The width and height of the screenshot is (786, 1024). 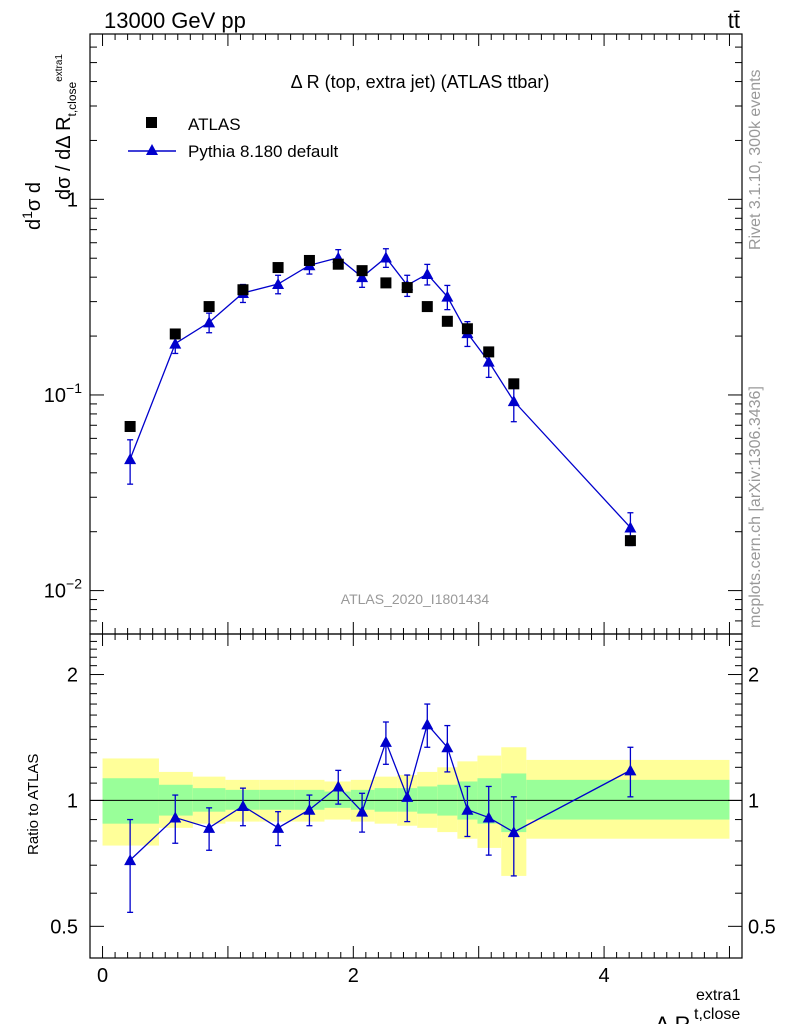 I want to click on ratio-y-tick-label-right: 1, so click(x=753, y=801).